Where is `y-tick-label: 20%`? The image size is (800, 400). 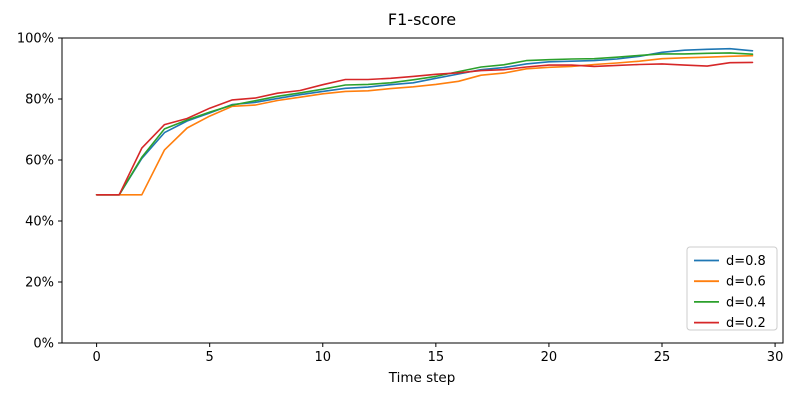 y-tick-label: 20% is located at coordinates (39, 283).